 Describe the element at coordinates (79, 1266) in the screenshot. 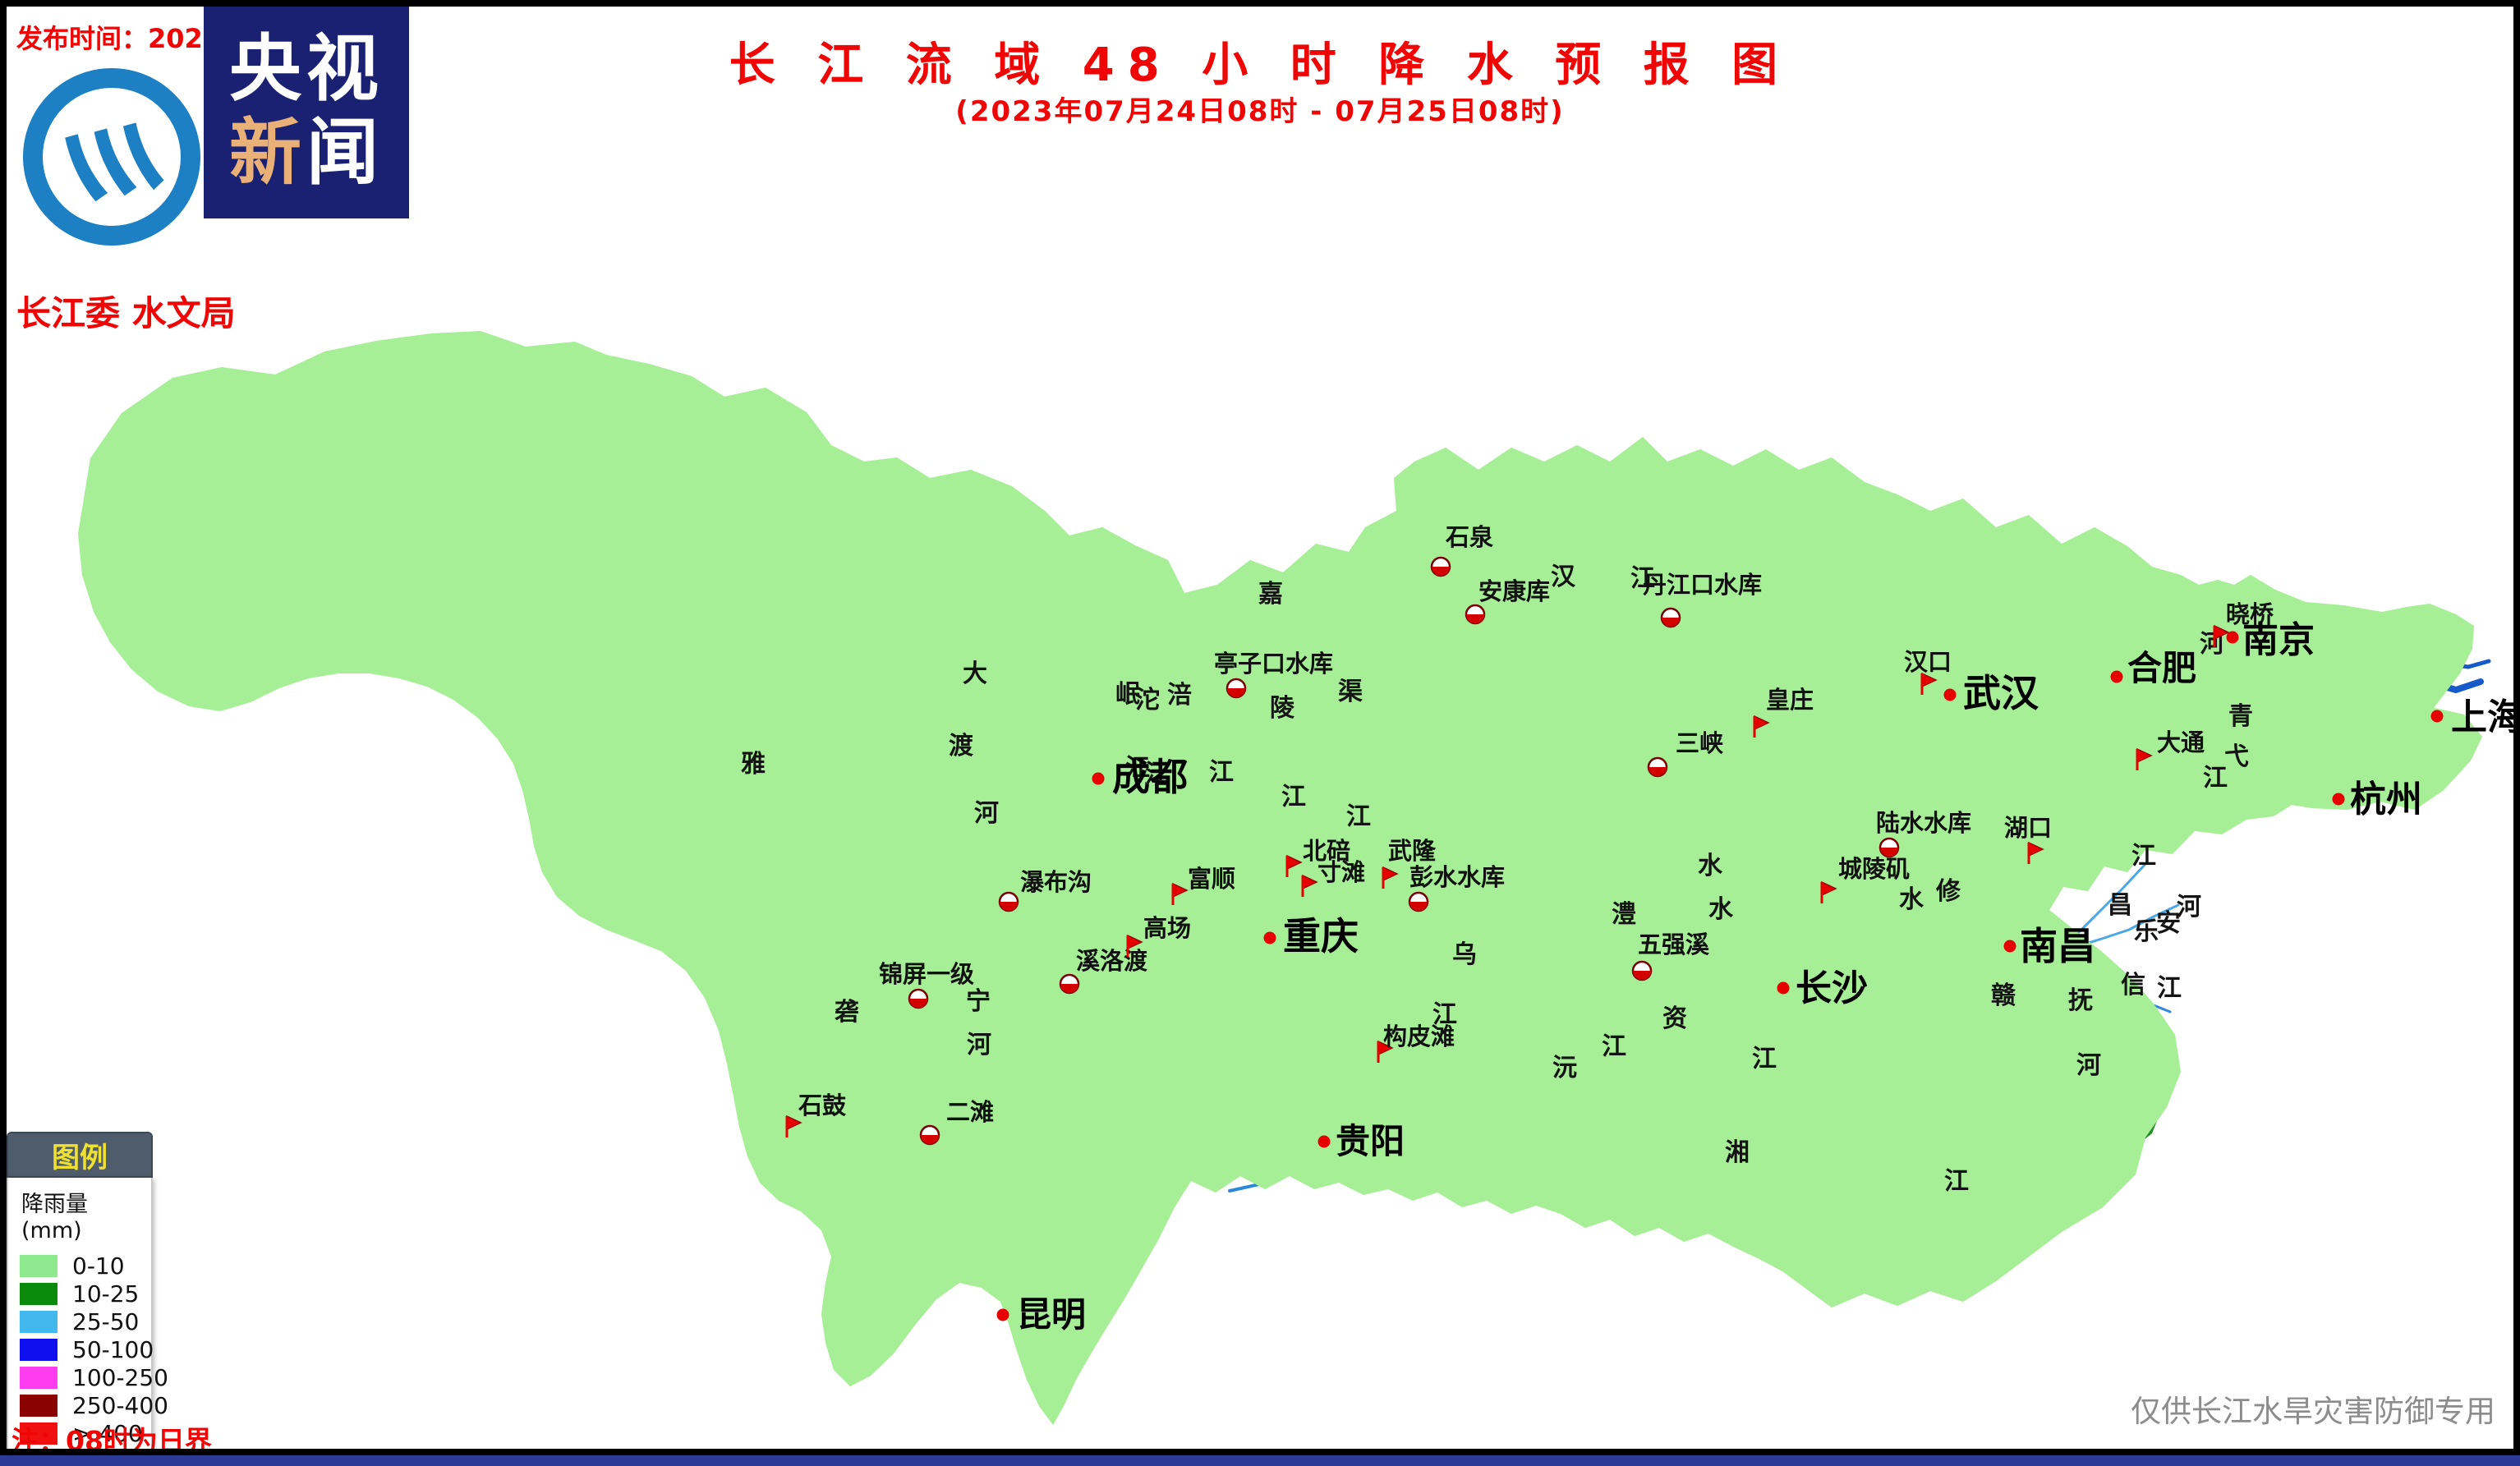

I see `legend-row-0-10: 0-10` at that location.